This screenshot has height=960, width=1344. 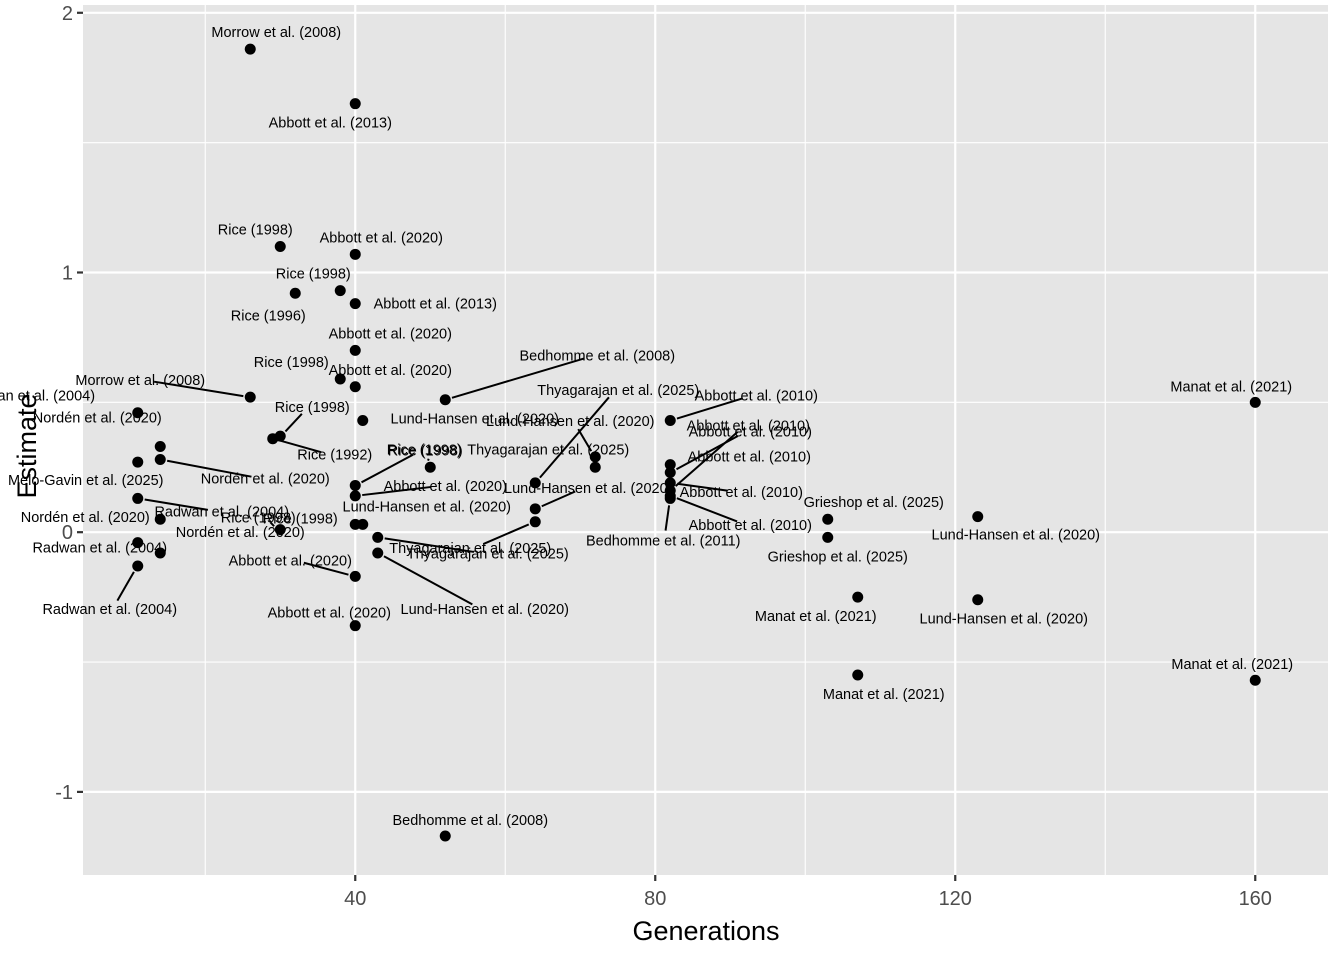 I want to click on point-label: Melo-Gavin et al. (2025), so click(x=86, y=481).